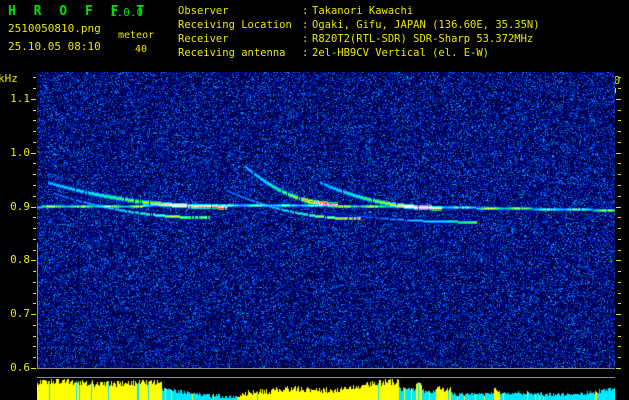 This screenshot has height=400, width=629. Describe the element at coordinates (232, 53) in the screenshot. I see `info-key: Receiving antenna` at that location.